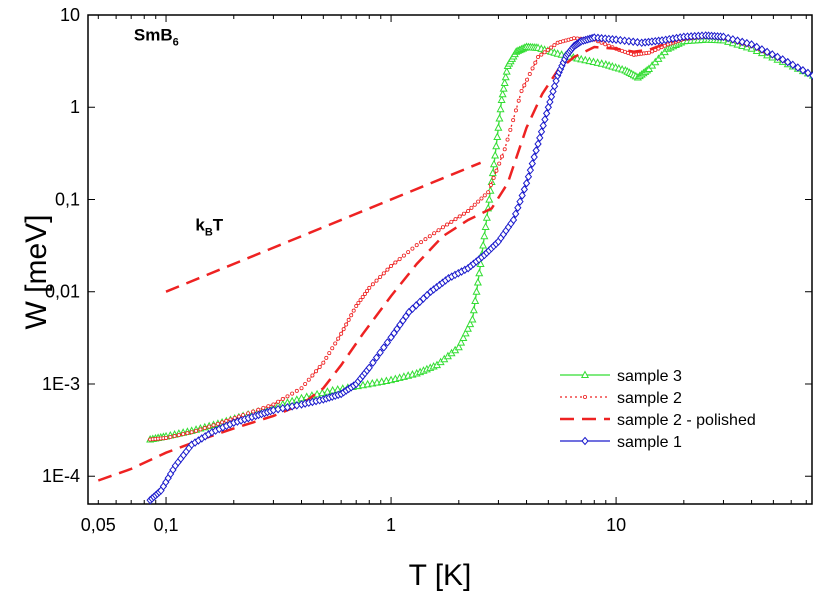  Describe the element at coordinates (75, 107) in the screenshot. I see `y-tick-label: 1` at that location.